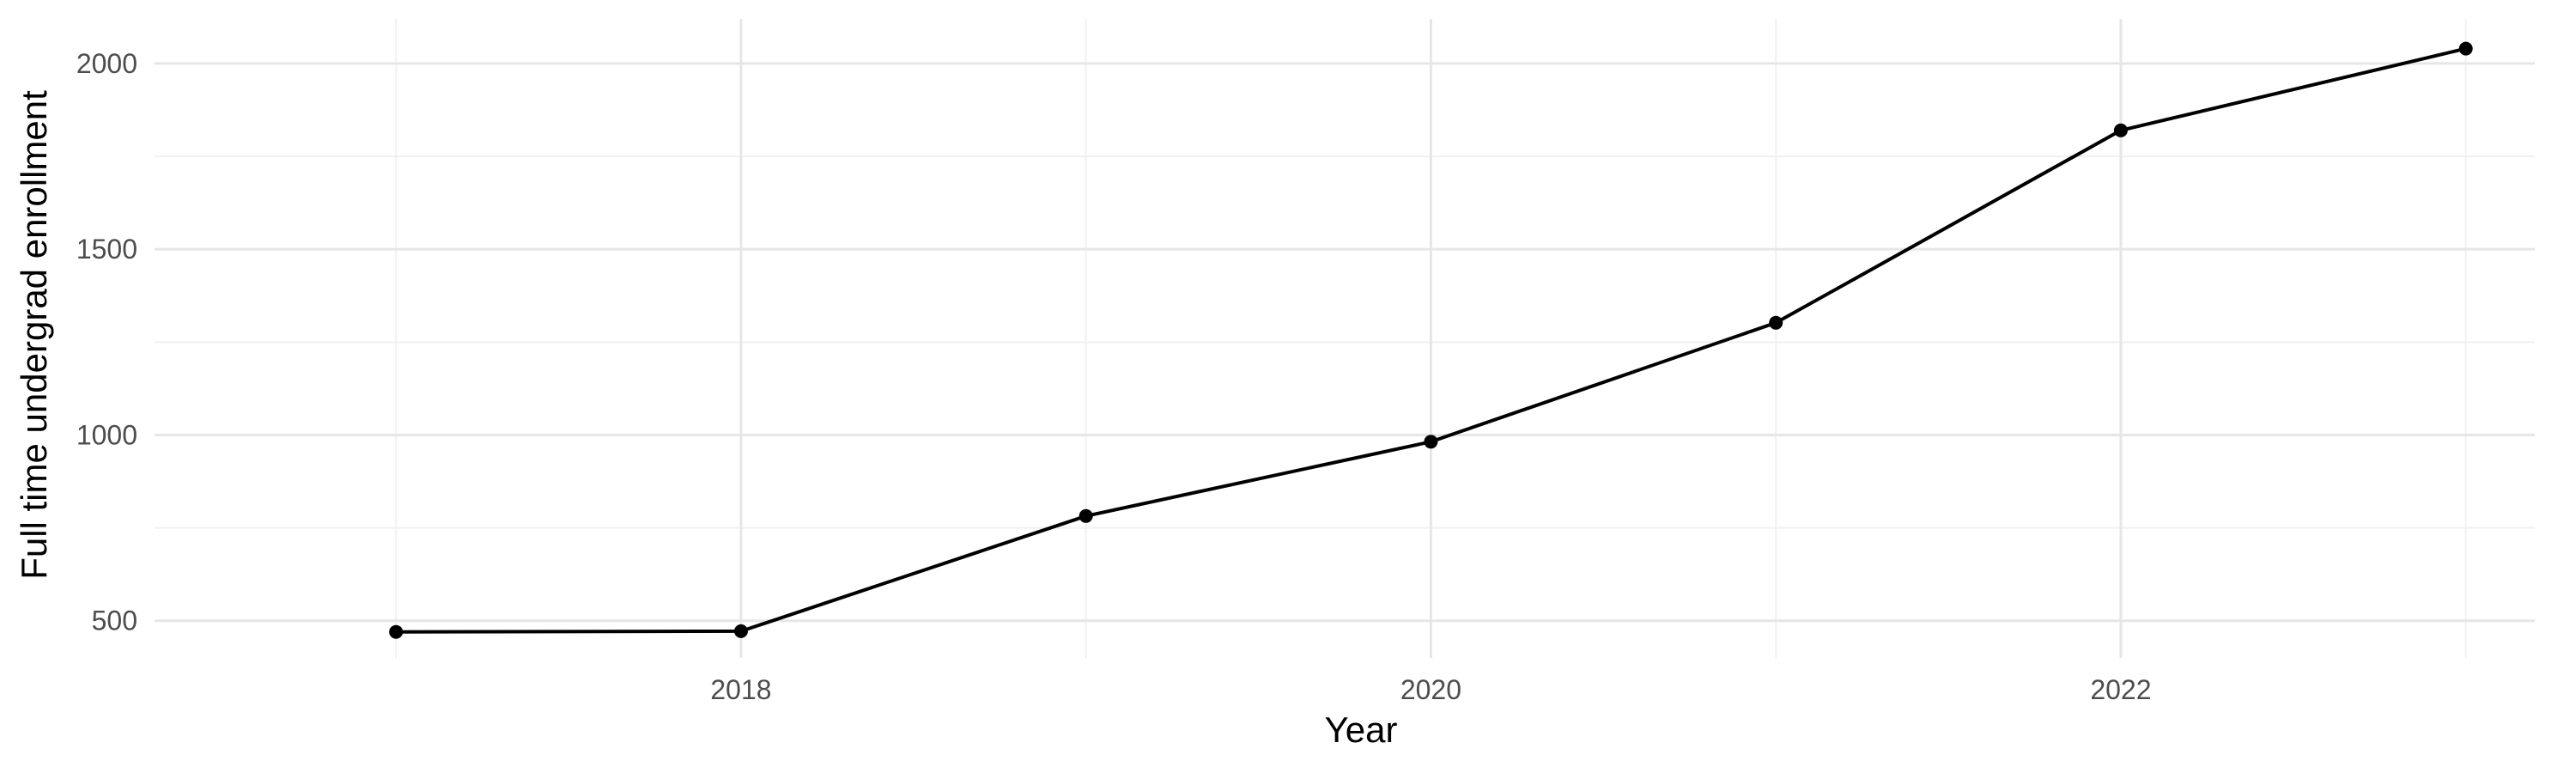 The image size is (2576, 773). Describe the element at coordinates (1430, 689) in the screenshot. I see `x-tick-label: 2020` at that location.